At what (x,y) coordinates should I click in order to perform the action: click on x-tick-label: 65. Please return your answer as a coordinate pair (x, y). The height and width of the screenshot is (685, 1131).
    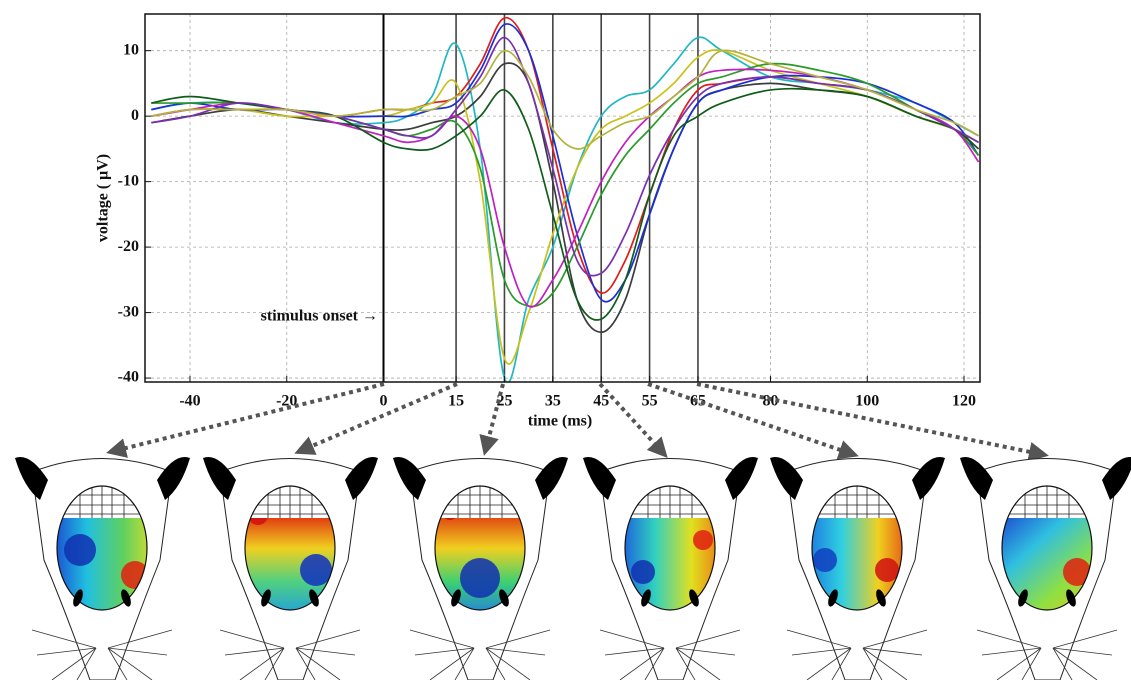
    Looking at the image, I should click on (698, 401).